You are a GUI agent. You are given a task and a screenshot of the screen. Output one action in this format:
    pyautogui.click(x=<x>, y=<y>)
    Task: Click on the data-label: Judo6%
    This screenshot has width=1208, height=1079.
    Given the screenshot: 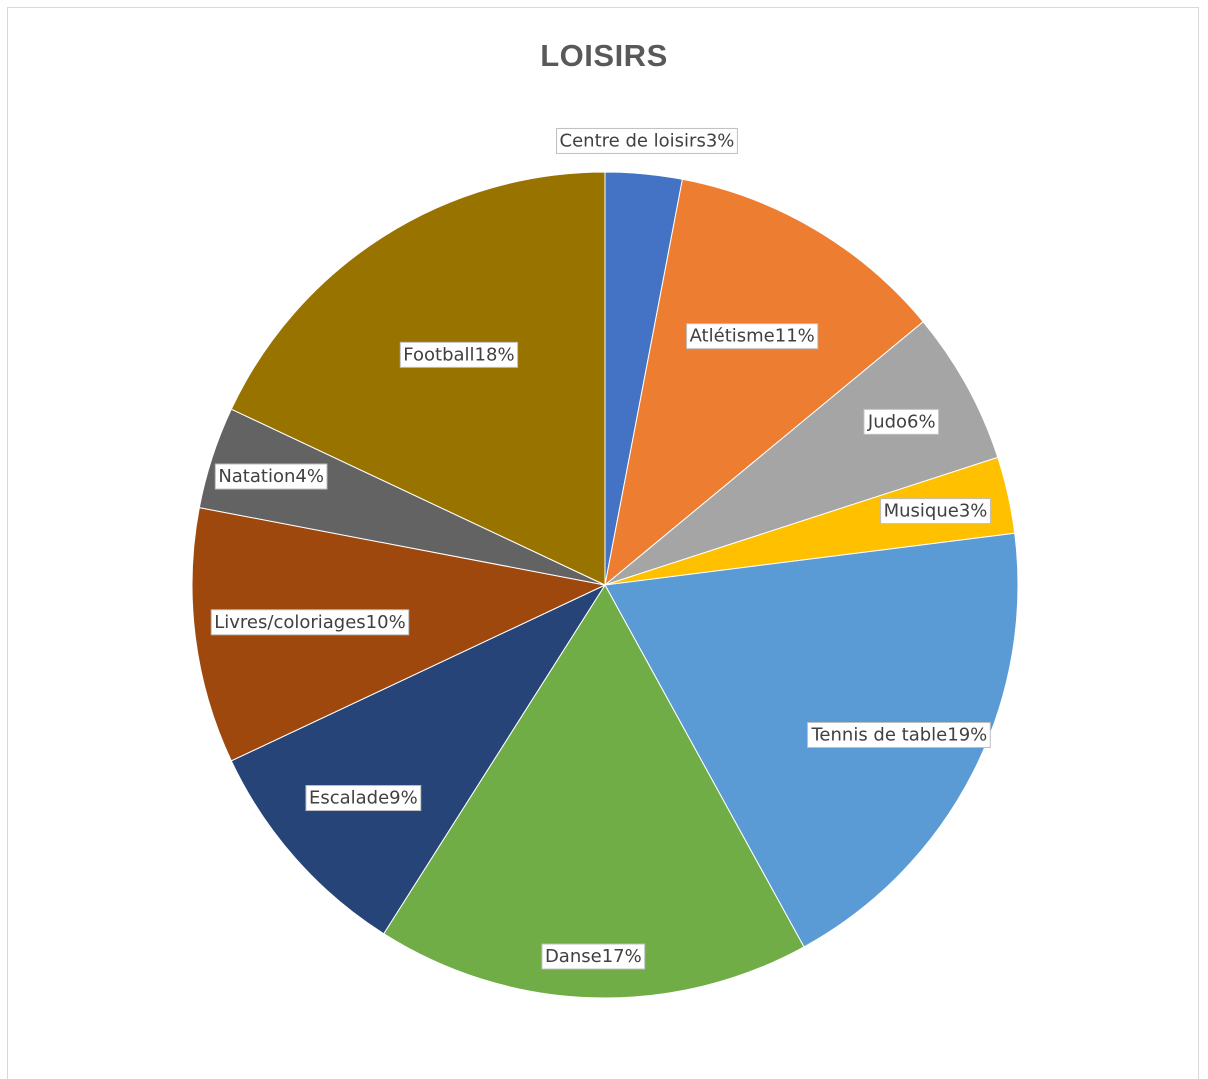 What is the action you would take?
    pyautogui.click(x=901, y=421)
    